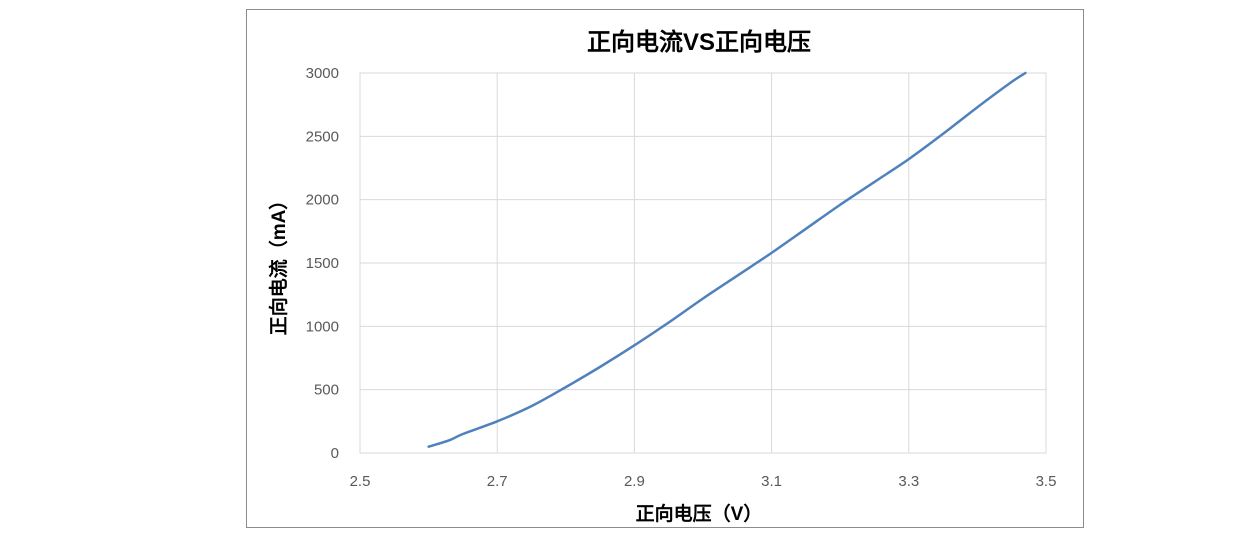 The image size is (1255, 549). I want to click on y-tick-label: 1500, so click(322, 263).